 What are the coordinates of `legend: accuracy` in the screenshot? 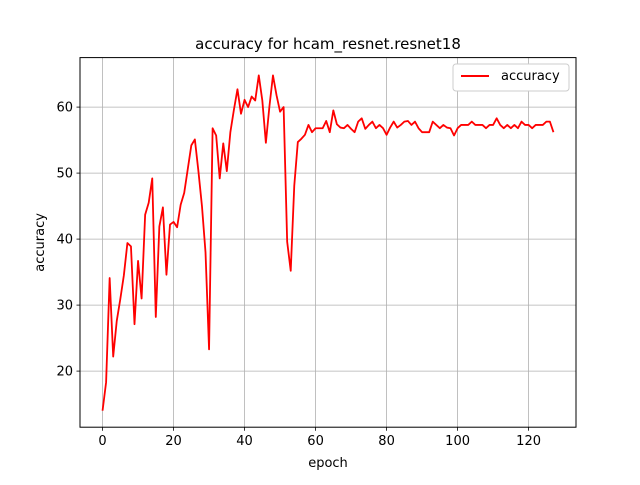 It's located at (511, 77).